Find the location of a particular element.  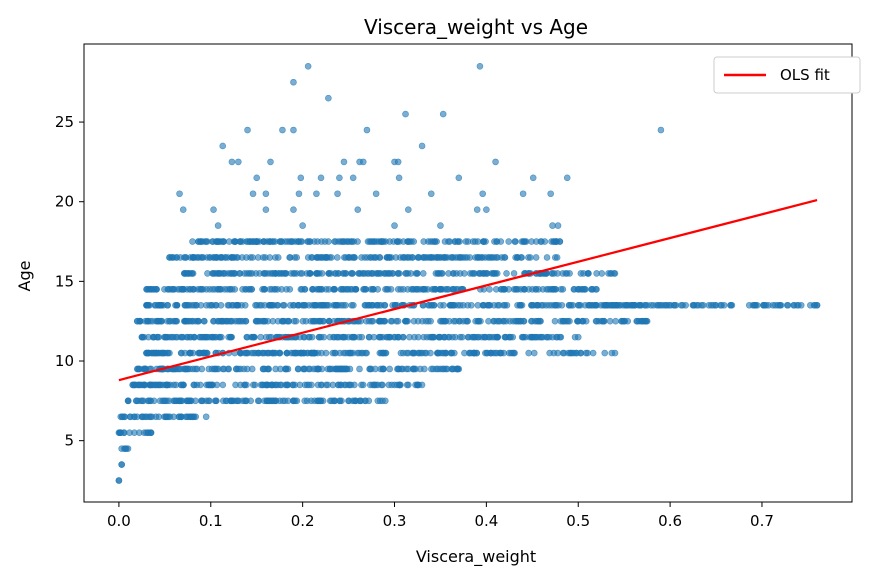

y-ticks: 5 10 15 20 25 is located at coordinates (69, 281).